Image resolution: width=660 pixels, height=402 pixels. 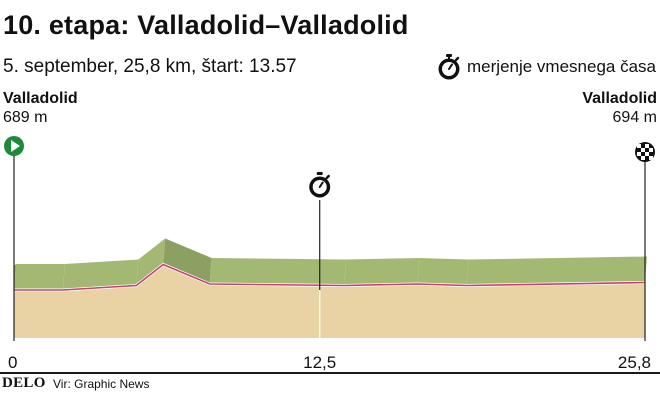 I want to click on start-name: Valladolid, so click(x=40, y=98).